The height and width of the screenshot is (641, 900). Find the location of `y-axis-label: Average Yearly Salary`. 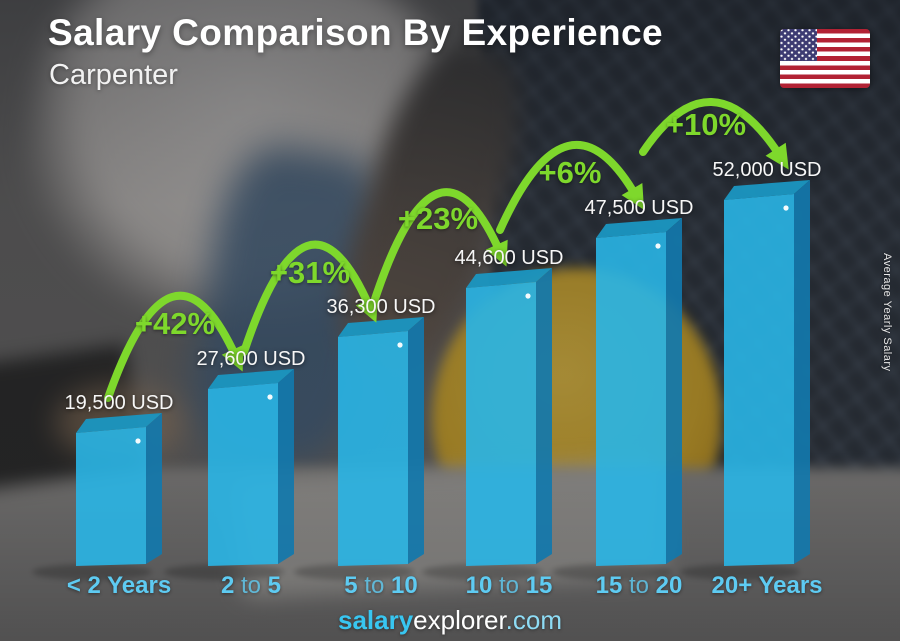

y-axis-label: Average Yearly Salary is located at coordinates (887, 312).